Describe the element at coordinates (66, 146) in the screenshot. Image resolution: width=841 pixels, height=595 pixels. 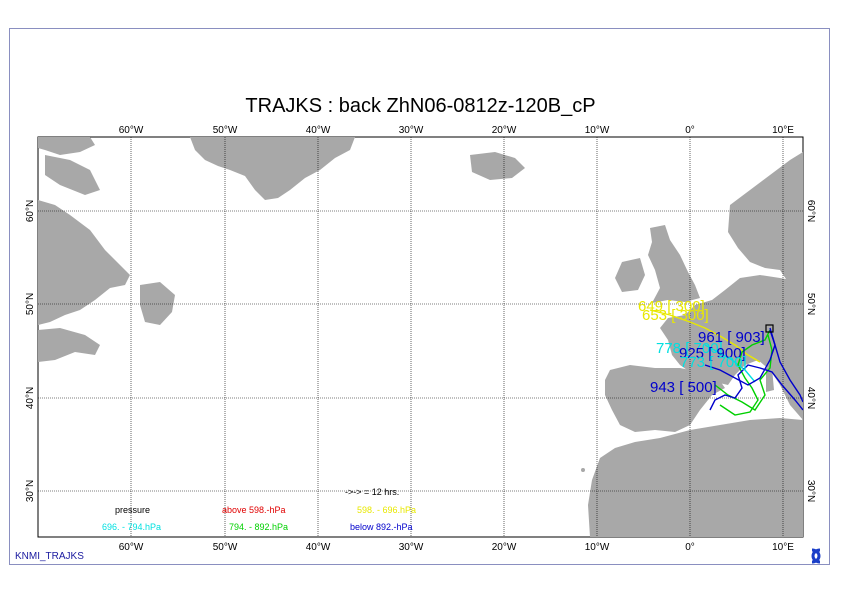
I see `baffin-island-land` at that location.